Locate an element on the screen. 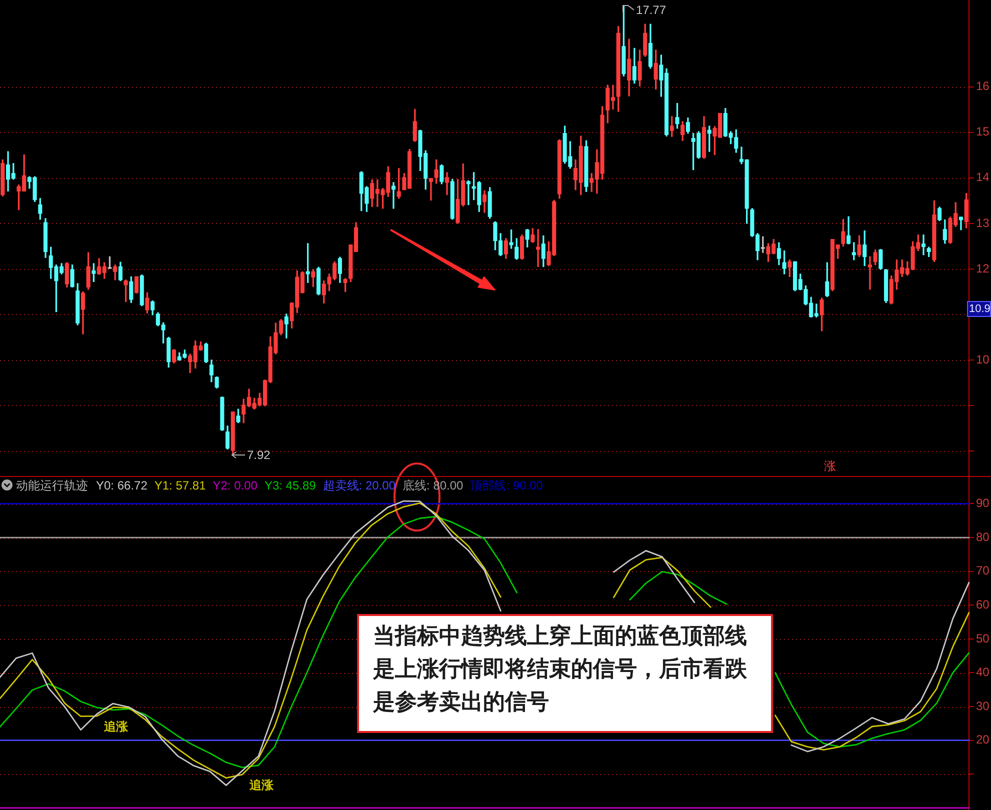 The image size is (991, 810). y-tick-label: 30 is located at coordinates (983, 705).